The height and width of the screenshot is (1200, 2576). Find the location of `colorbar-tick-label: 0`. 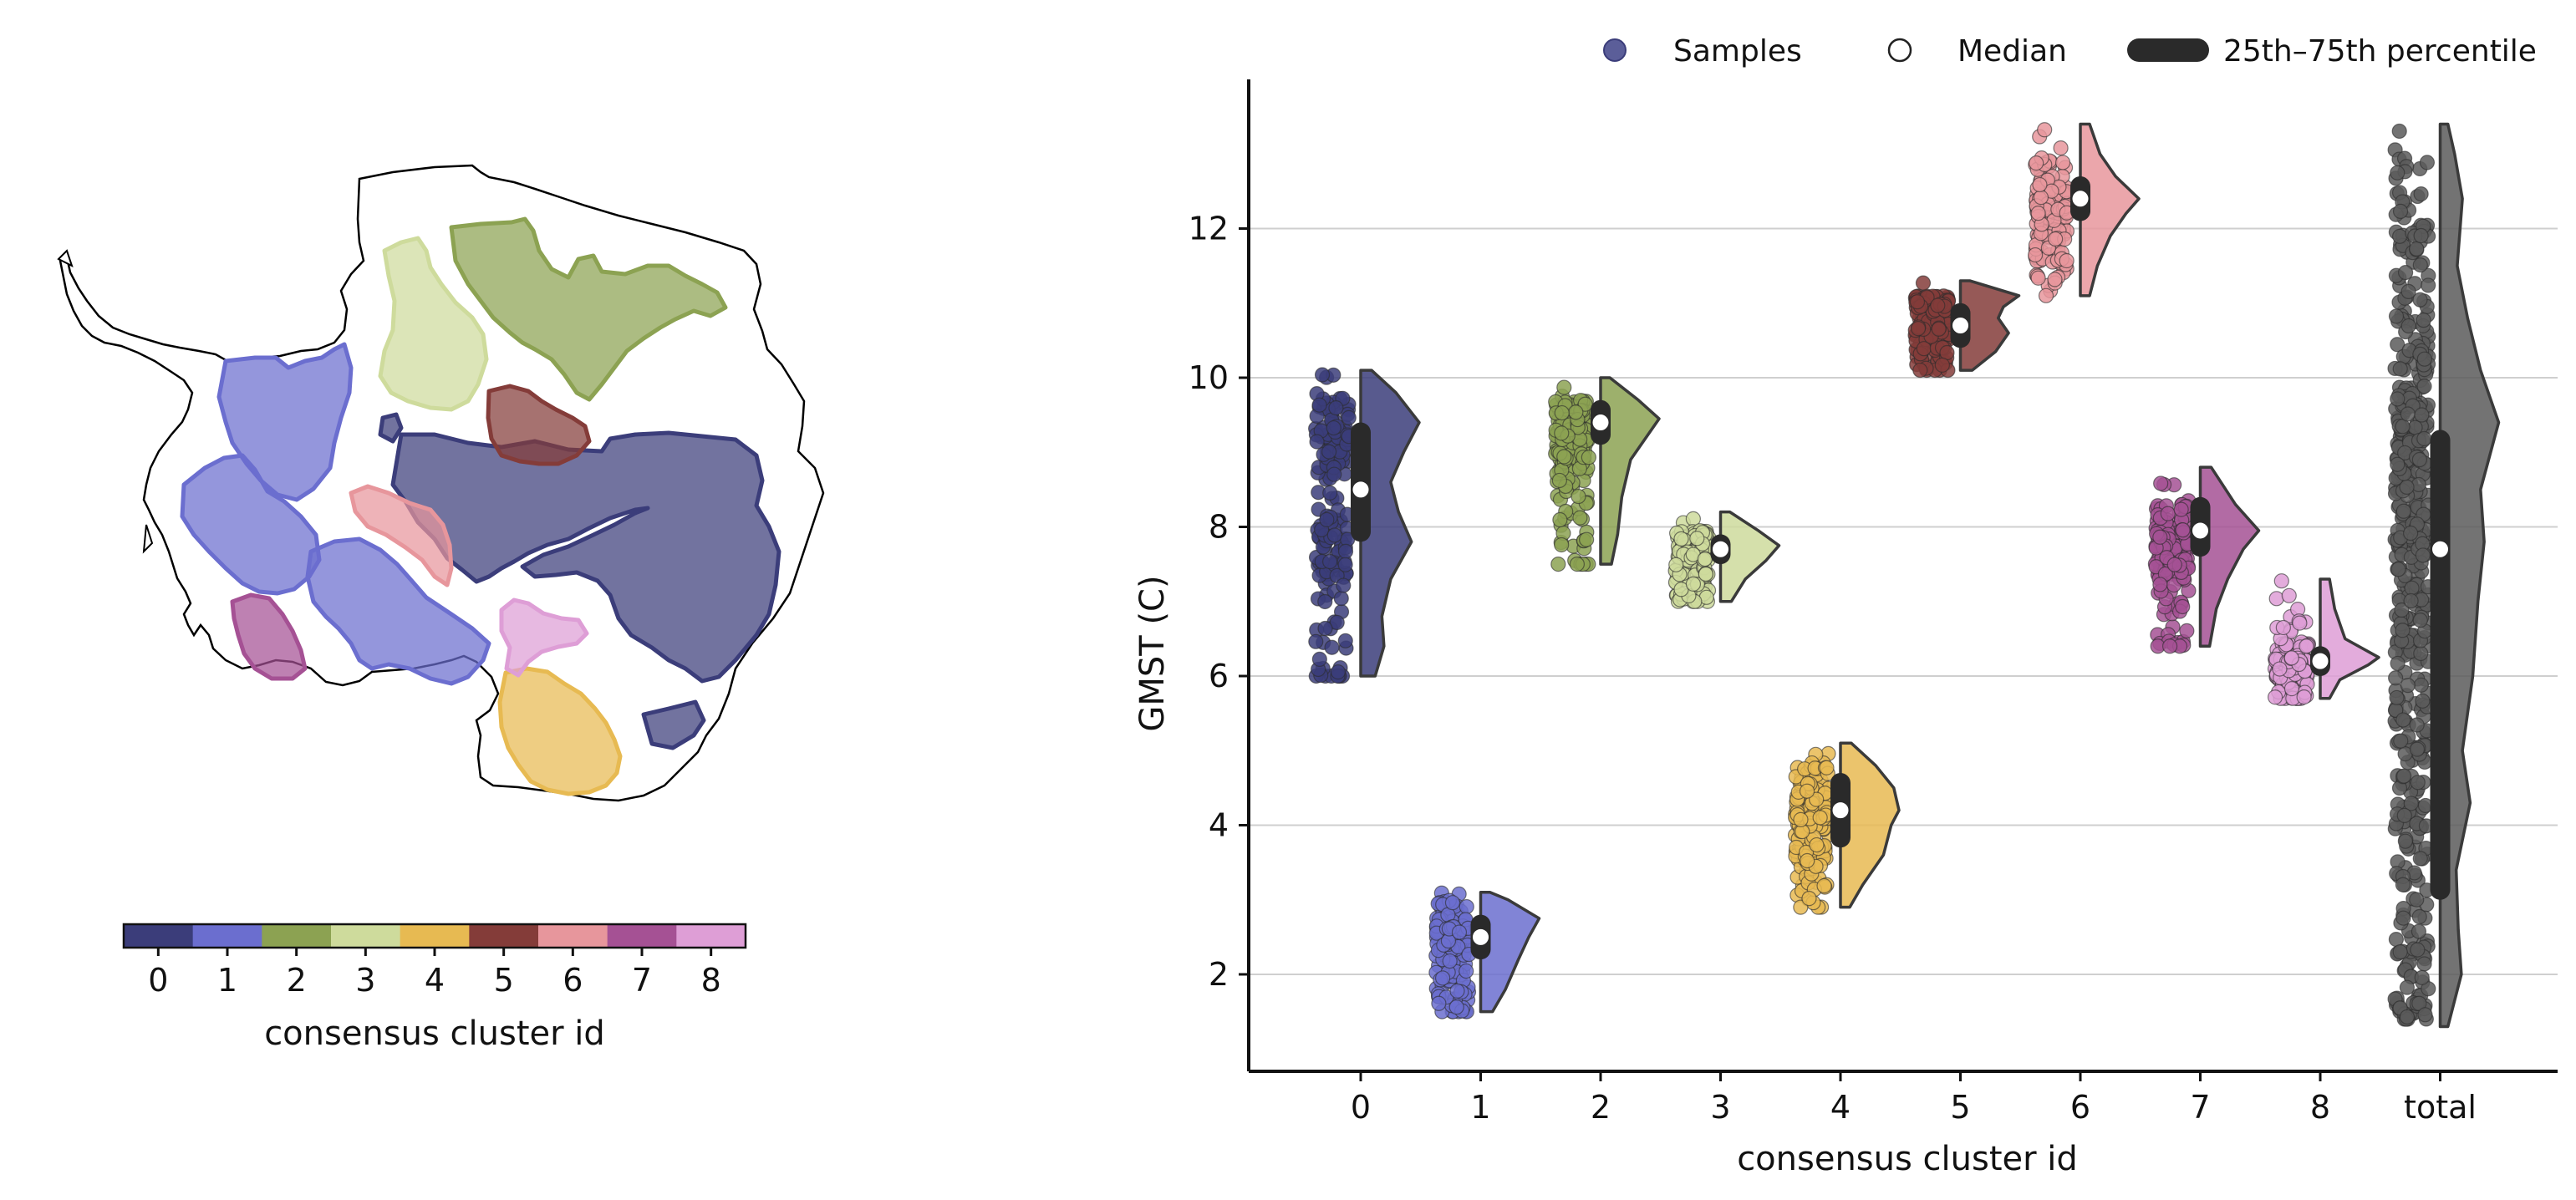

colorbar-tick-label: 0 is located at coordinates (158, 981).